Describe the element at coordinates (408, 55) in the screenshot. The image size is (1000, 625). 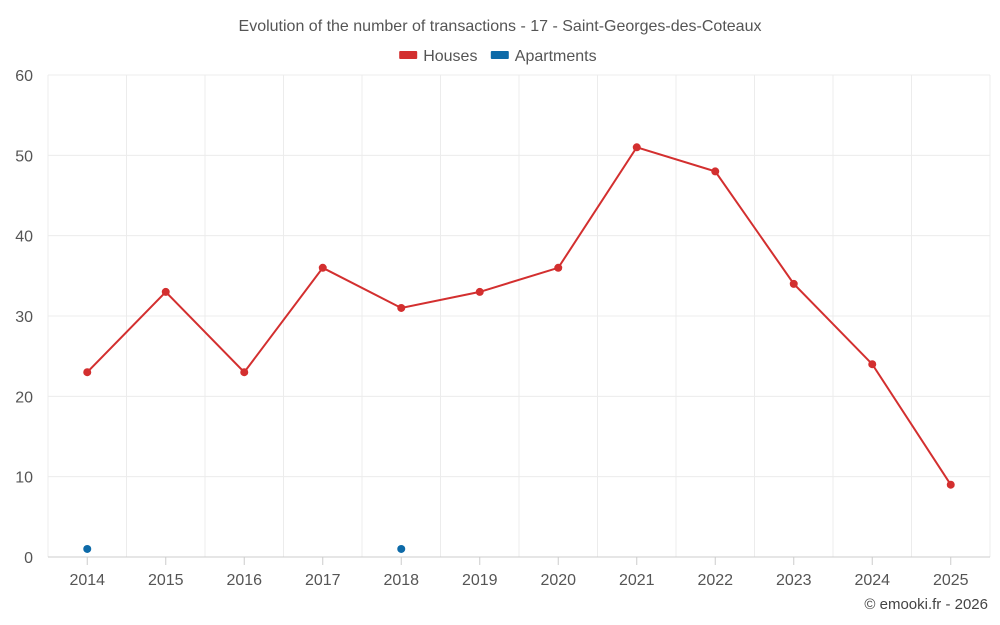
I see `legend-swatch-houses` at that location.